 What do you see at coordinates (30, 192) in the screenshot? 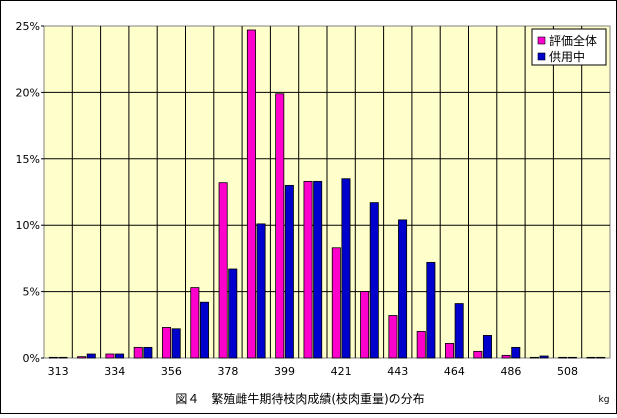
I see `y-axis-ticks: 0% 5% 10% 15% 20% 25%` at bounding box center [30, 192].